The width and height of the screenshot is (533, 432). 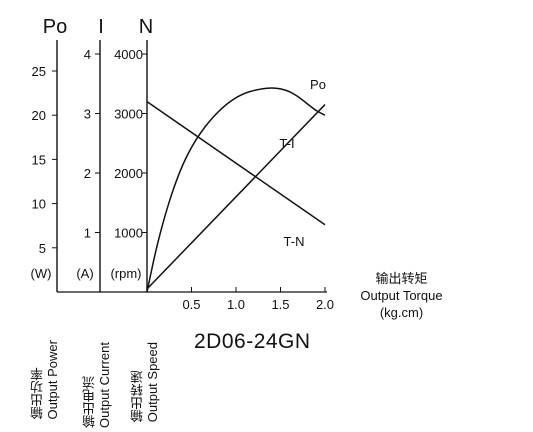 What do you see at coordinates (401, 278) in the screenshot?
I see `torque-axis-title-cn: 输出转矩` at bounding box center [401, 278].